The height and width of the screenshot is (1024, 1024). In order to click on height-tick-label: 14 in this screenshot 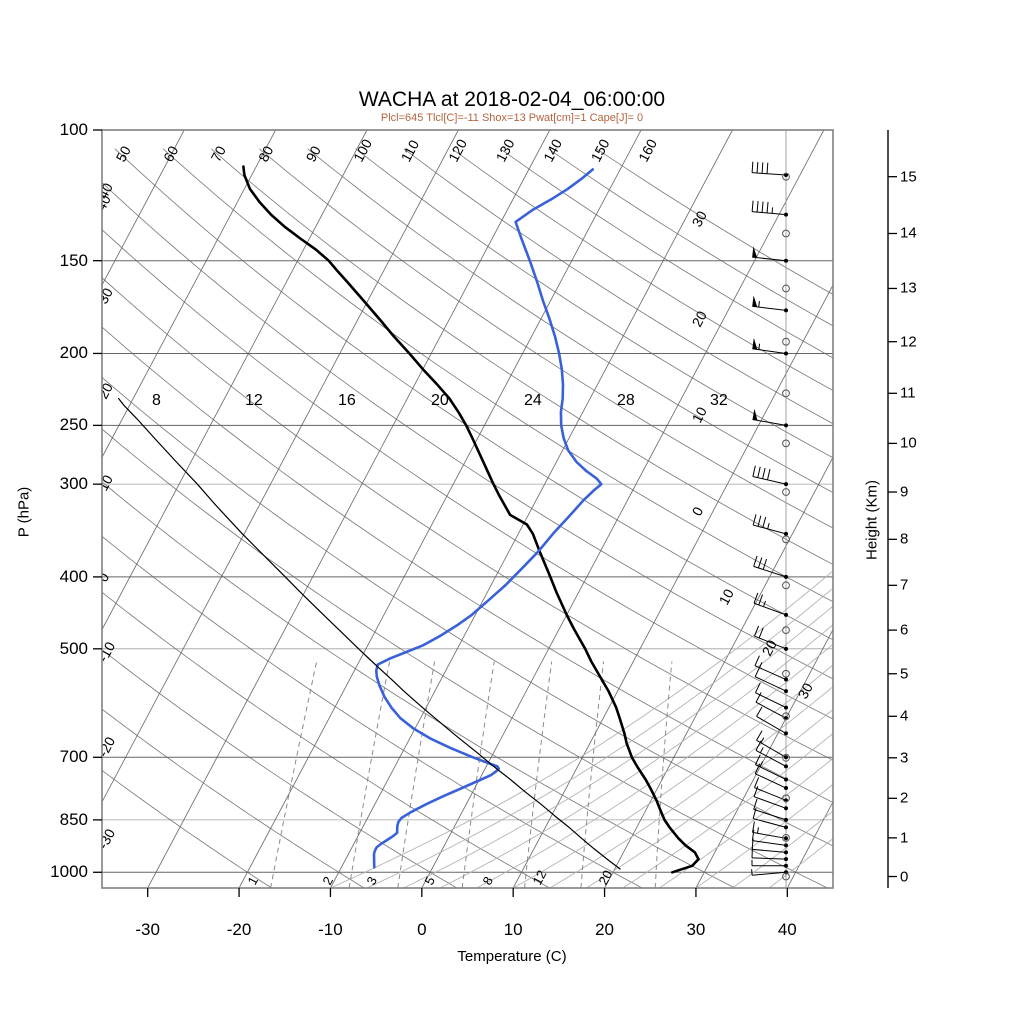, I will do `click(908, 233)`.